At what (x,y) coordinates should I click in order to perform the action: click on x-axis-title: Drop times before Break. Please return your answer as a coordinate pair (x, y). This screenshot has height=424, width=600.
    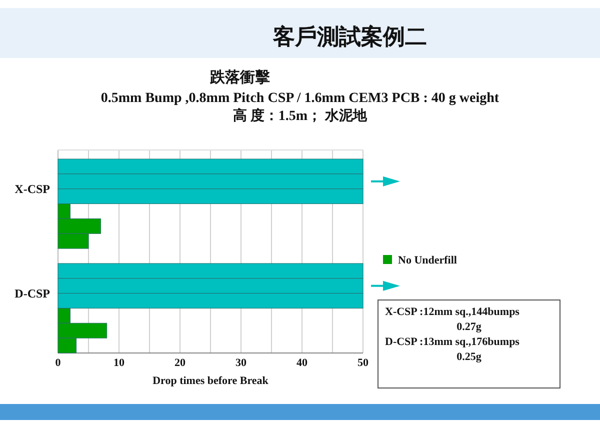
    Looking at the image, I should click on (211, 381).